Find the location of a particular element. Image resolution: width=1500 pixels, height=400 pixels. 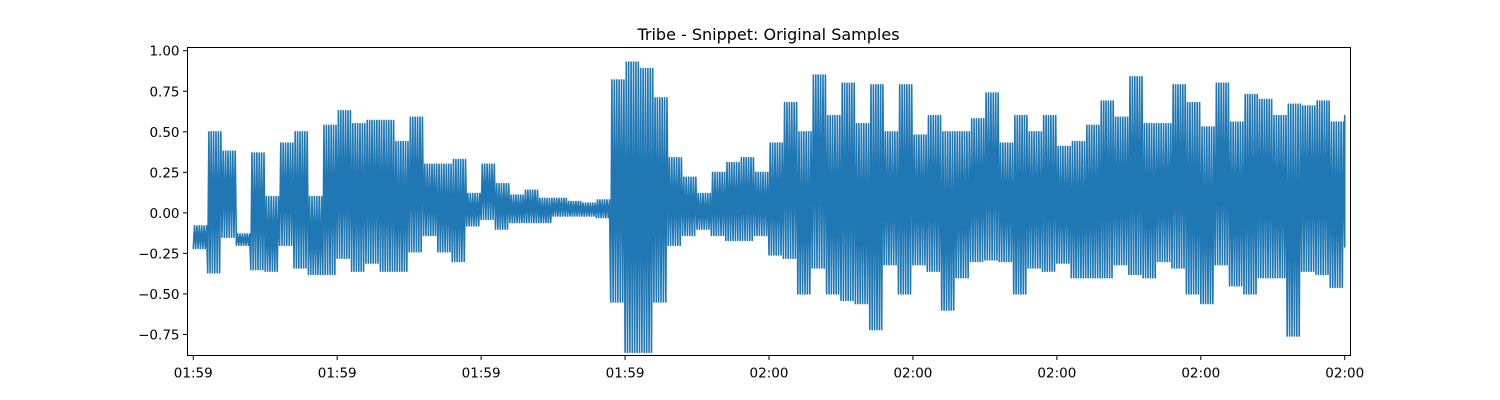

y-tick-label: 0.50 is located at coordinates (164, 133).